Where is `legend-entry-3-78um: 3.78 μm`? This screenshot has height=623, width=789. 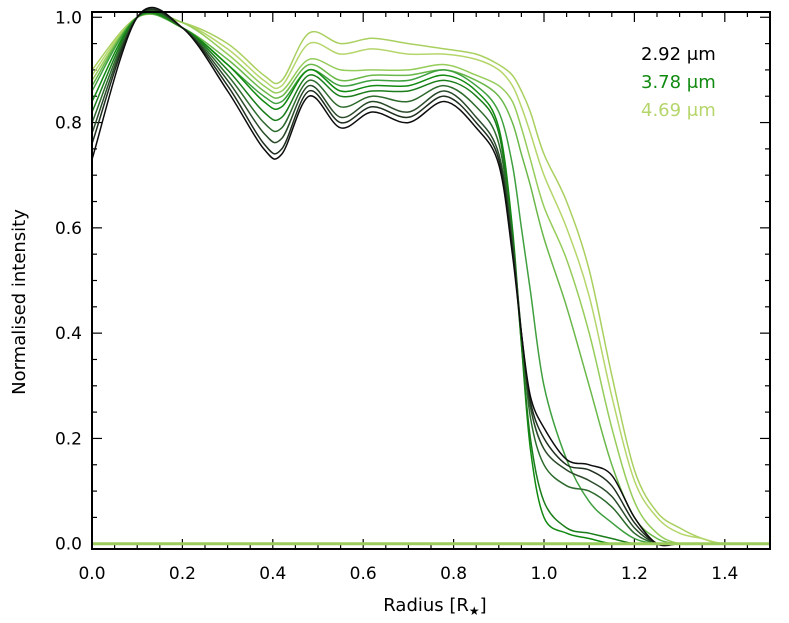 legend-entry-3-78um: 3.78 μm is located at coordinates (678, 82).